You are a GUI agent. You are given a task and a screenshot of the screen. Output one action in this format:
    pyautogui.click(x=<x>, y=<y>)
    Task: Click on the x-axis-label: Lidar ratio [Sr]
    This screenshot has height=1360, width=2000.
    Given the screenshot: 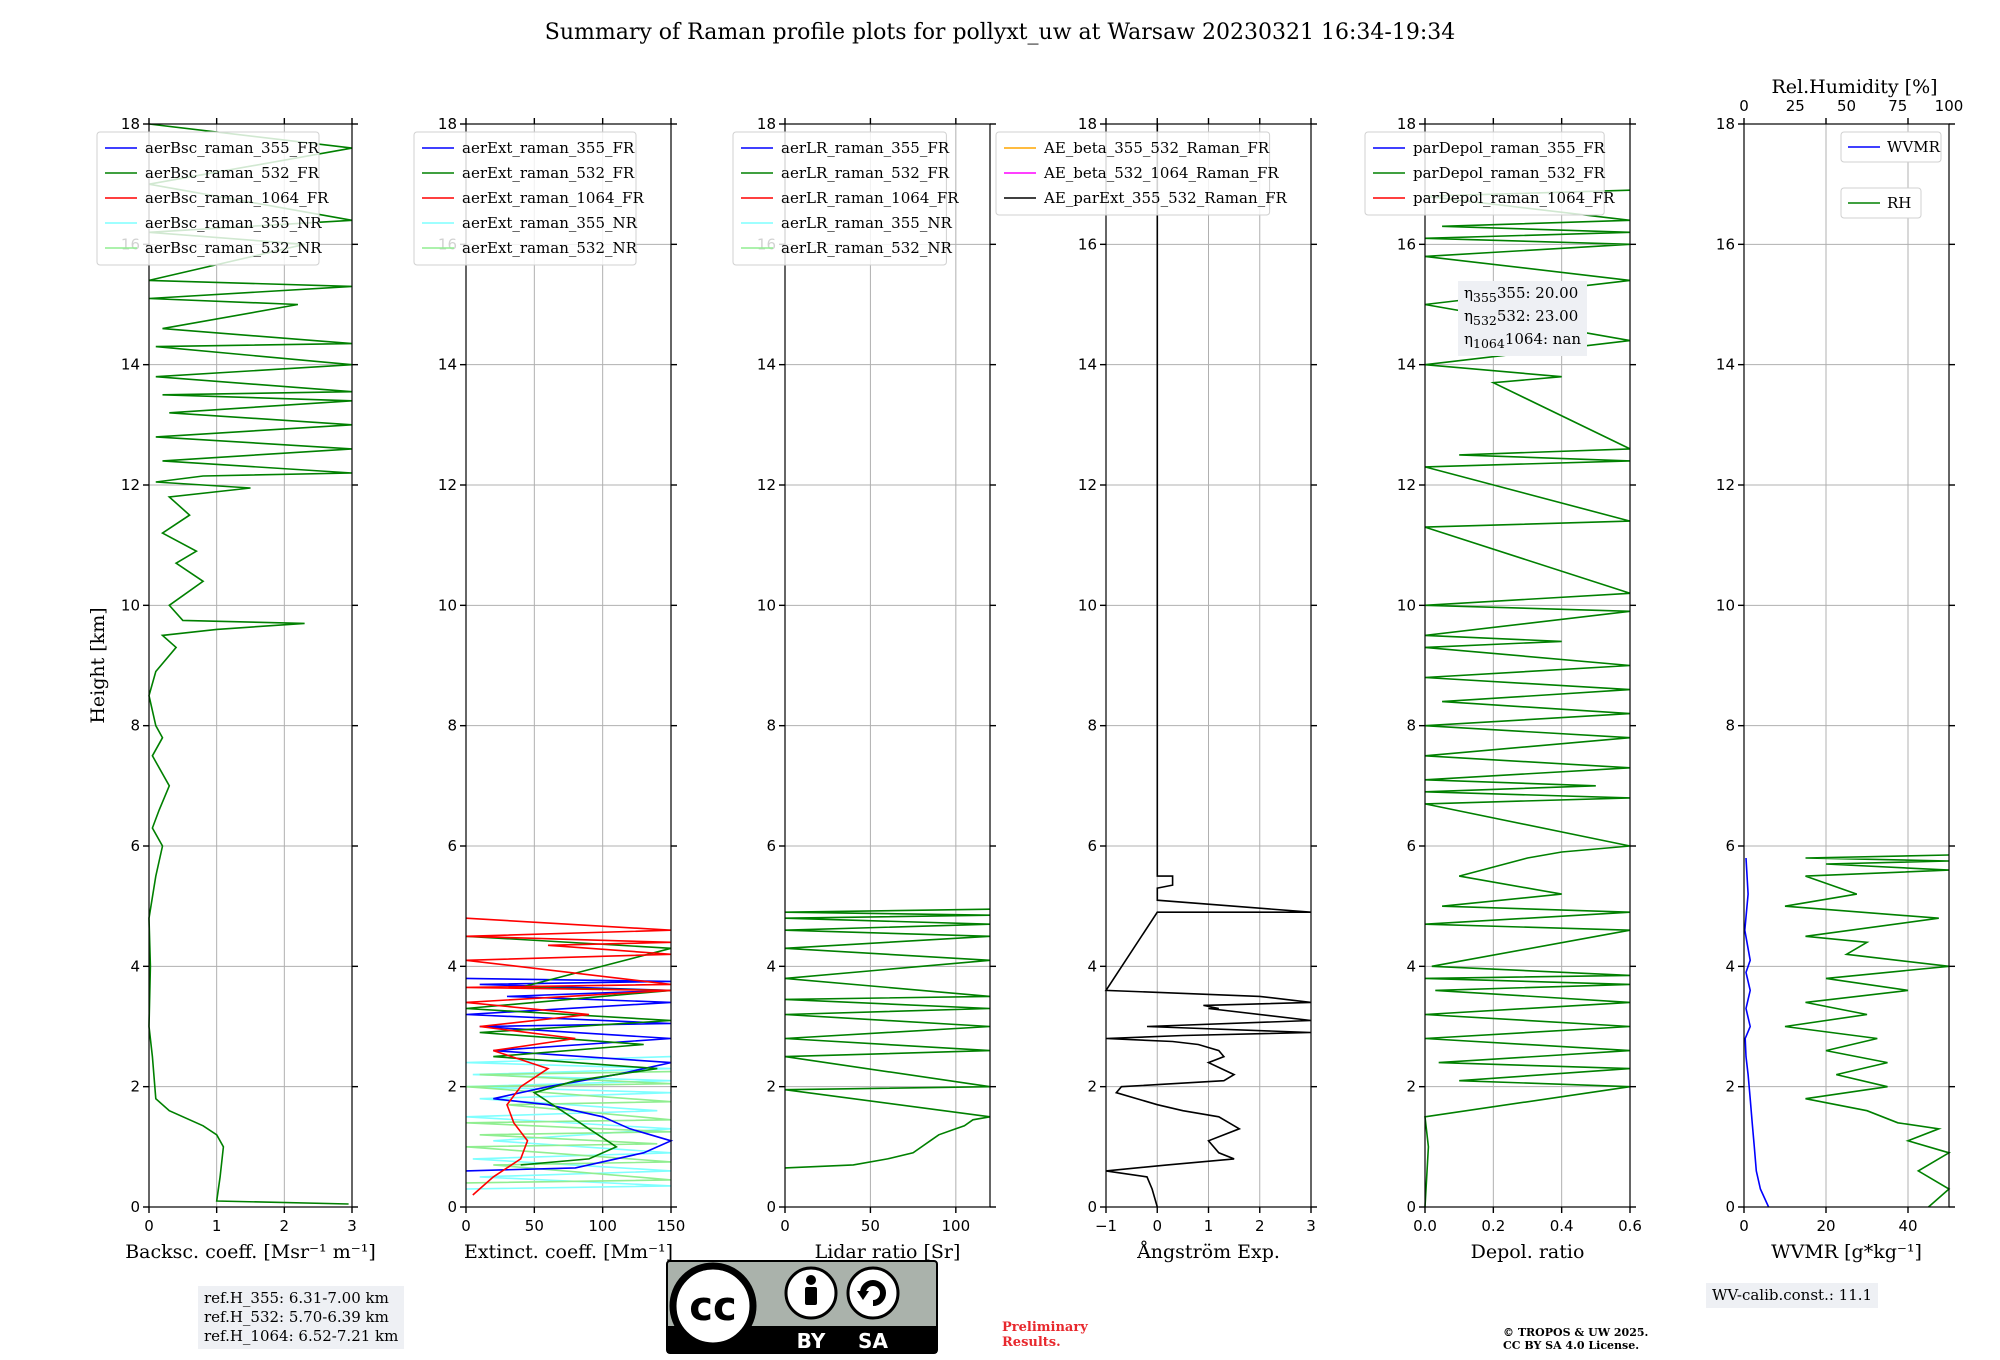 What is the action you would take?
    pyautogui.click(x=888, y=1252)
    